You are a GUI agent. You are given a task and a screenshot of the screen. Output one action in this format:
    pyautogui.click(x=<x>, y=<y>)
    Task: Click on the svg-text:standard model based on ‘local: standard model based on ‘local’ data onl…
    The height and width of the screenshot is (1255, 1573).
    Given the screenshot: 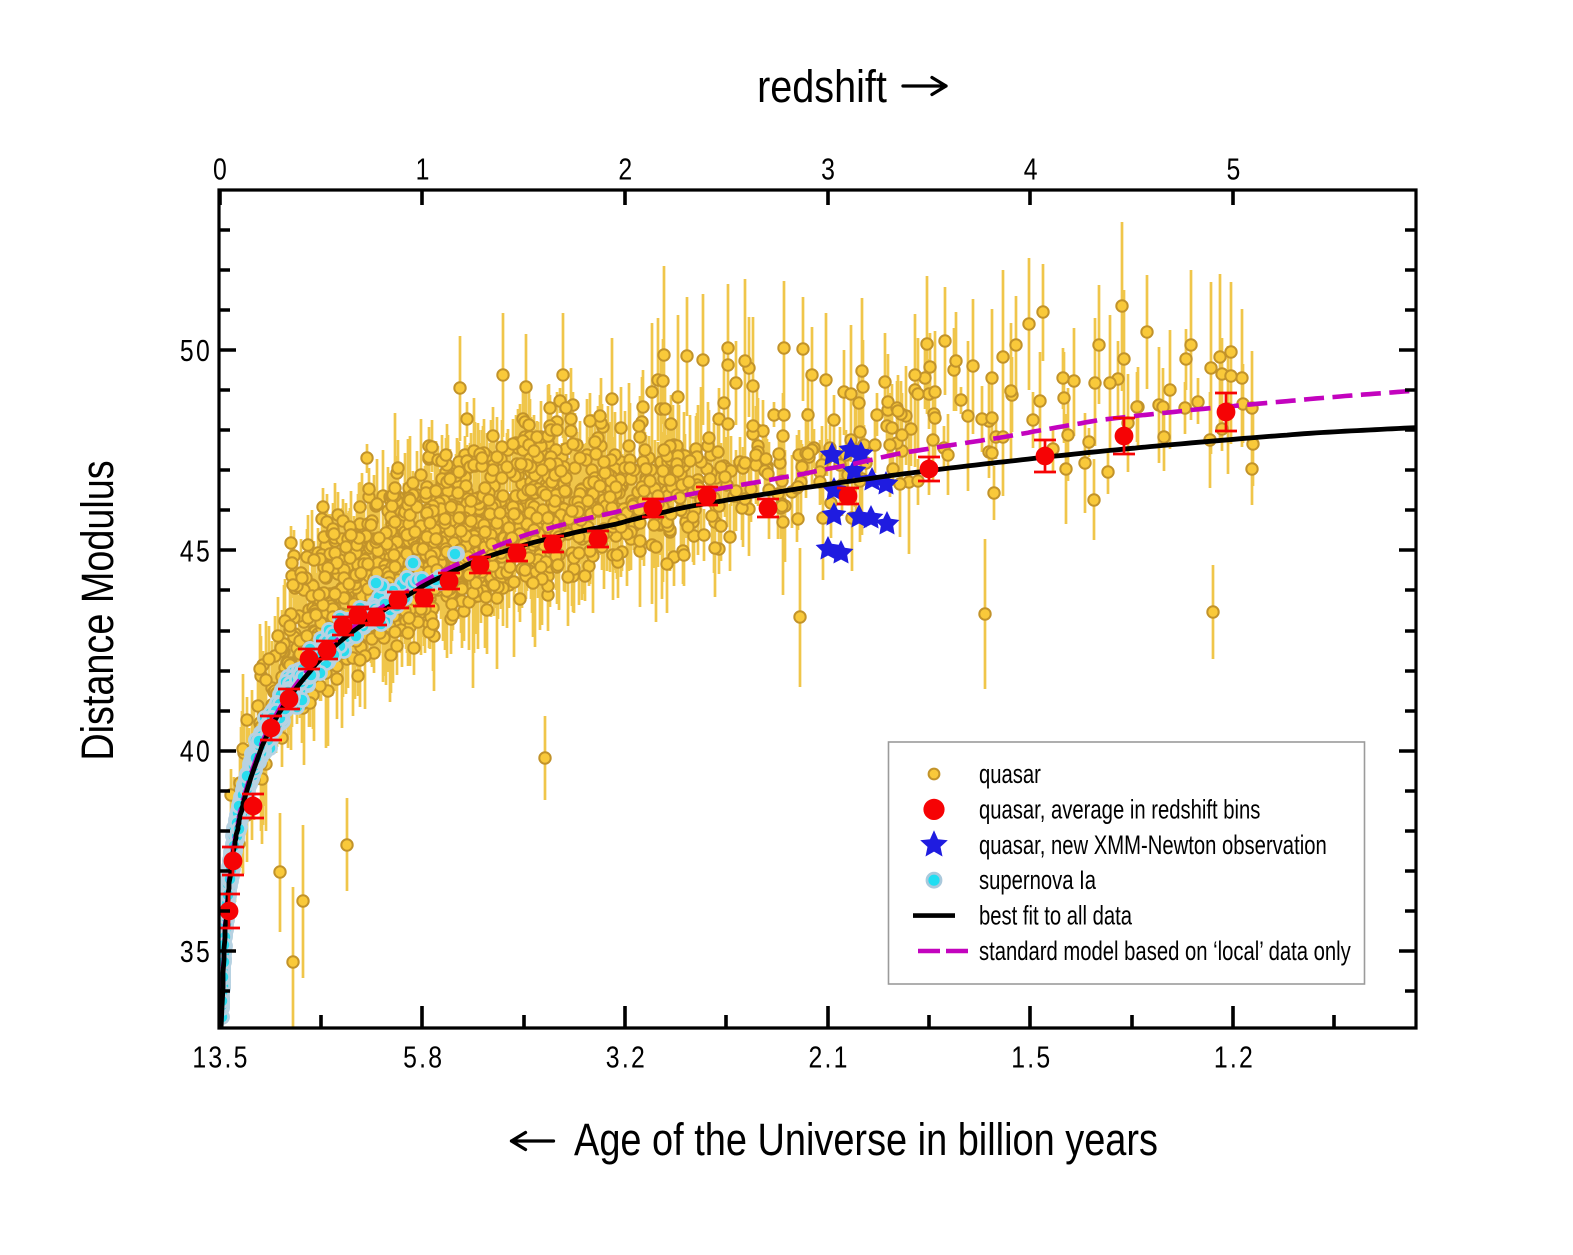 What is the action you would take?
    pyautogui.click(x=1165, y=951)
    